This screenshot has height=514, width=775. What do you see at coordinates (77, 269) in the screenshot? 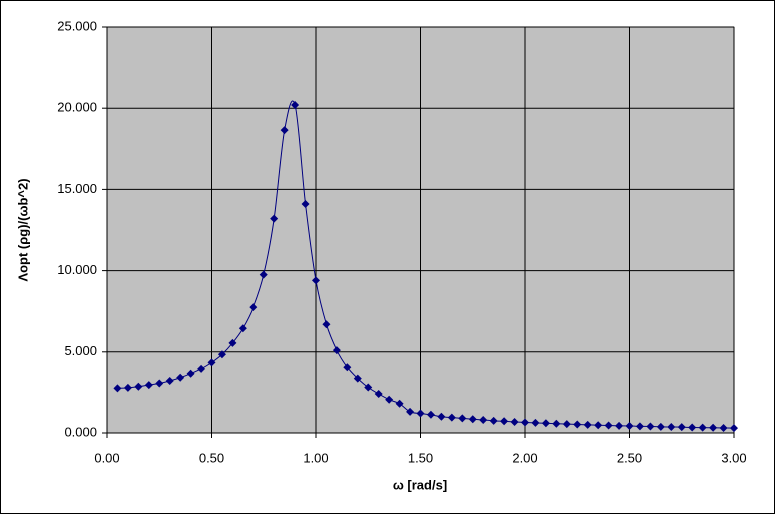
I see `y-tick-label: 10.000` at bounding box center [77, 269].